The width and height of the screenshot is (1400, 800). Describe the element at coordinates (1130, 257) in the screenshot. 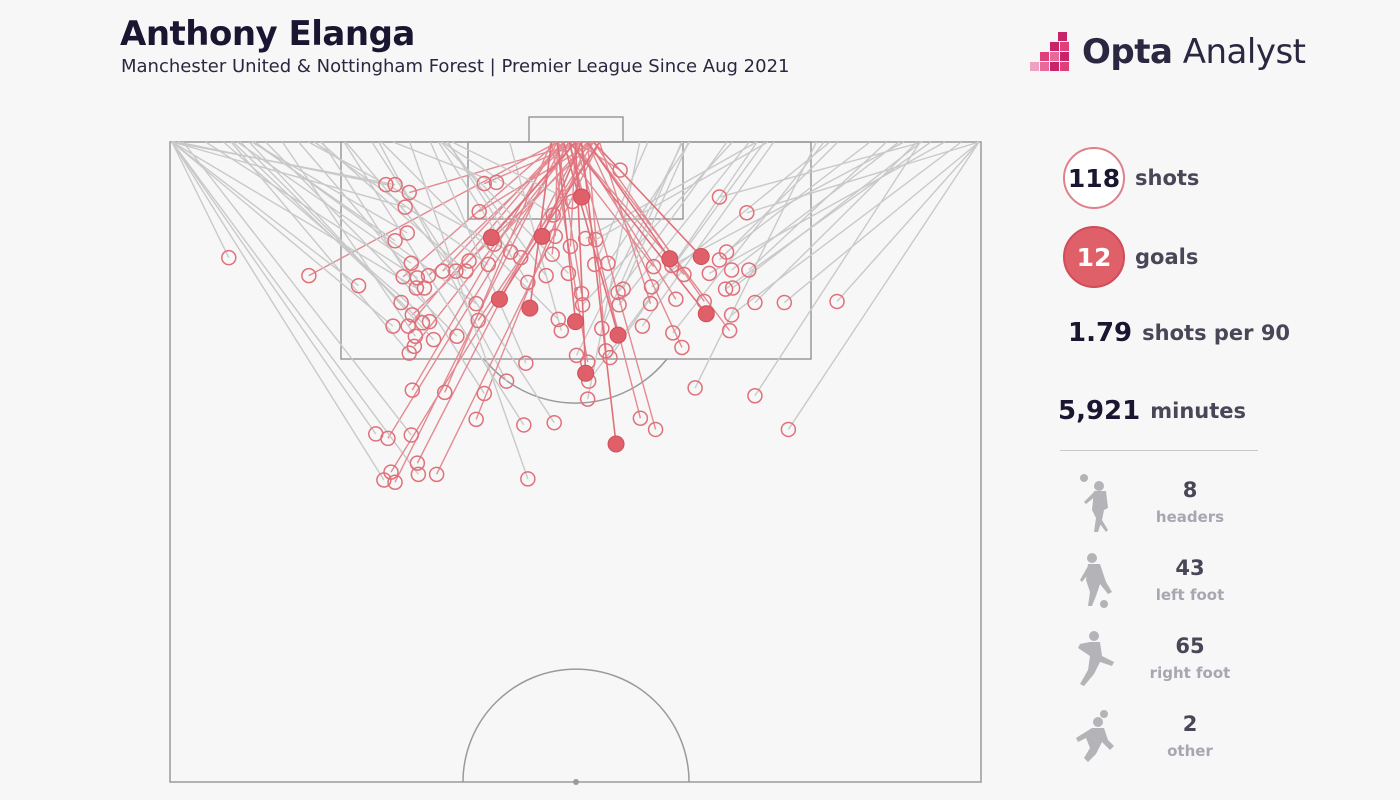

I see `goals-stat: 12 goals` at that location.